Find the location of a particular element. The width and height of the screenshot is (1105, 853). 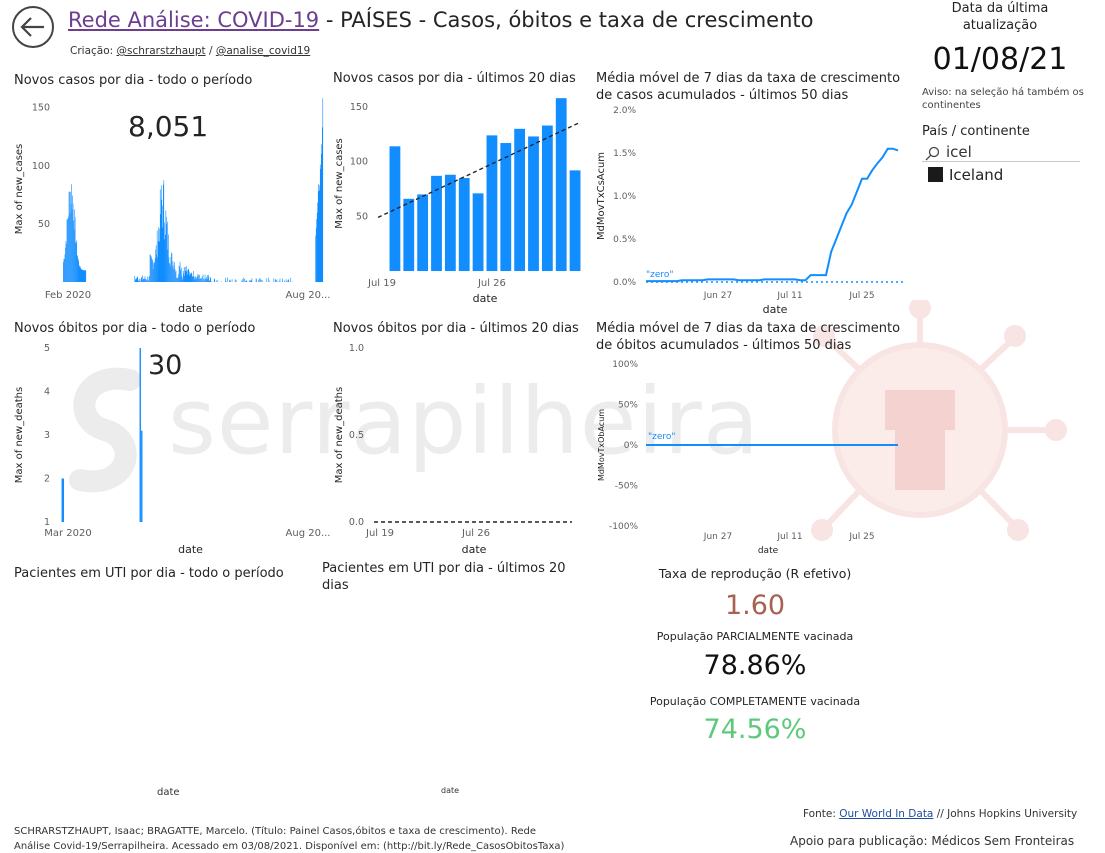

deaths-kpi: 30 is located at coordinates (165, 365).